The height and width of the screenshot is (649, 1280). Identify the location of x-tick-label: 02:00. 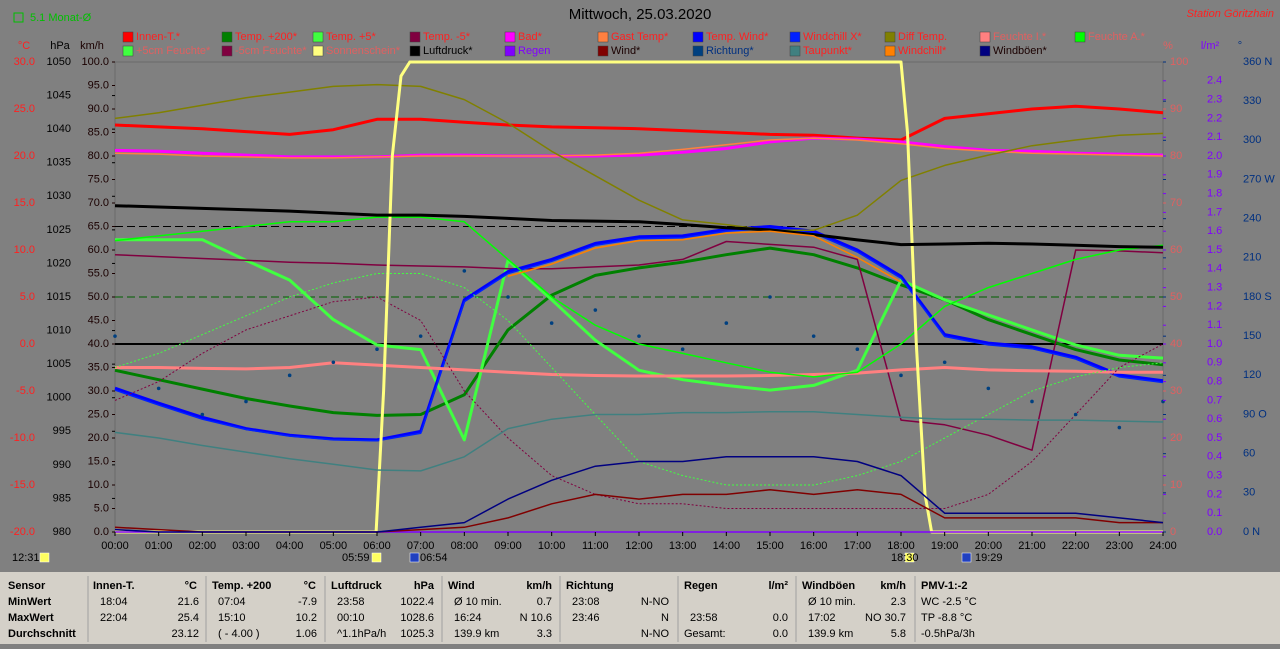
(203, 546).